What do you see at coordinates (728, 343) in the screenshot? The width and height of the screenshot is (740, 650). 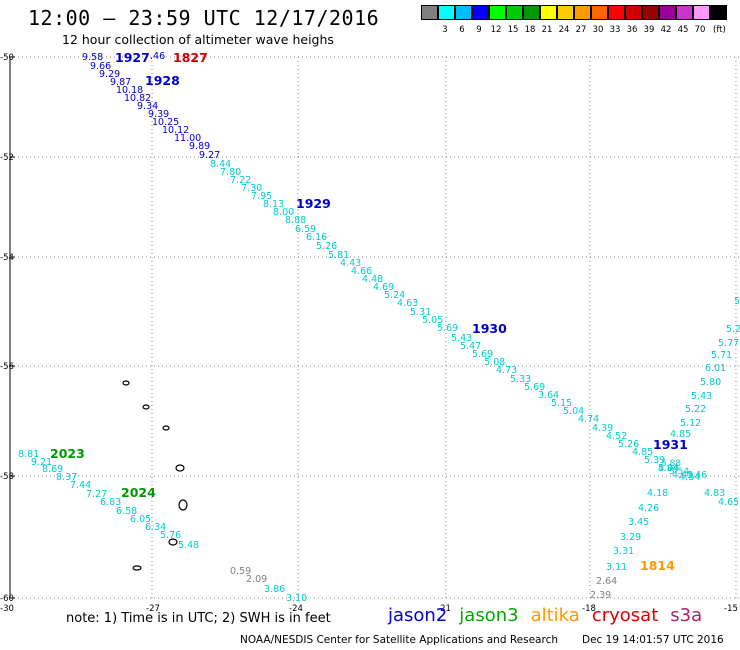 I see `track-value: 5.77` at bounding box center [728, 343].